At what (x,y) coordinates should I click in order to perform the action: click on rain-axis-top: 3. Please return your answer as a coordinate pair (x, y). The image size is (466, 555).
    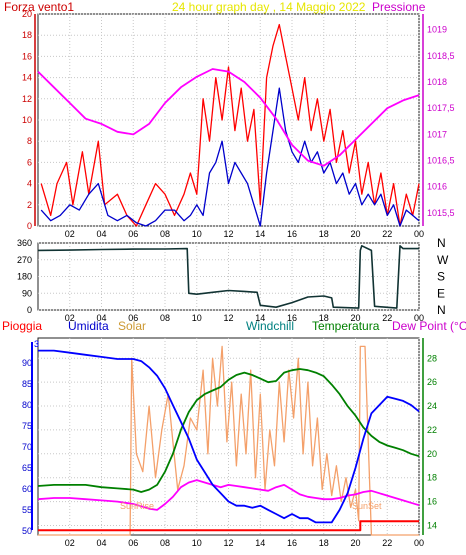
    Looking at the image, I should click on (36, 344).